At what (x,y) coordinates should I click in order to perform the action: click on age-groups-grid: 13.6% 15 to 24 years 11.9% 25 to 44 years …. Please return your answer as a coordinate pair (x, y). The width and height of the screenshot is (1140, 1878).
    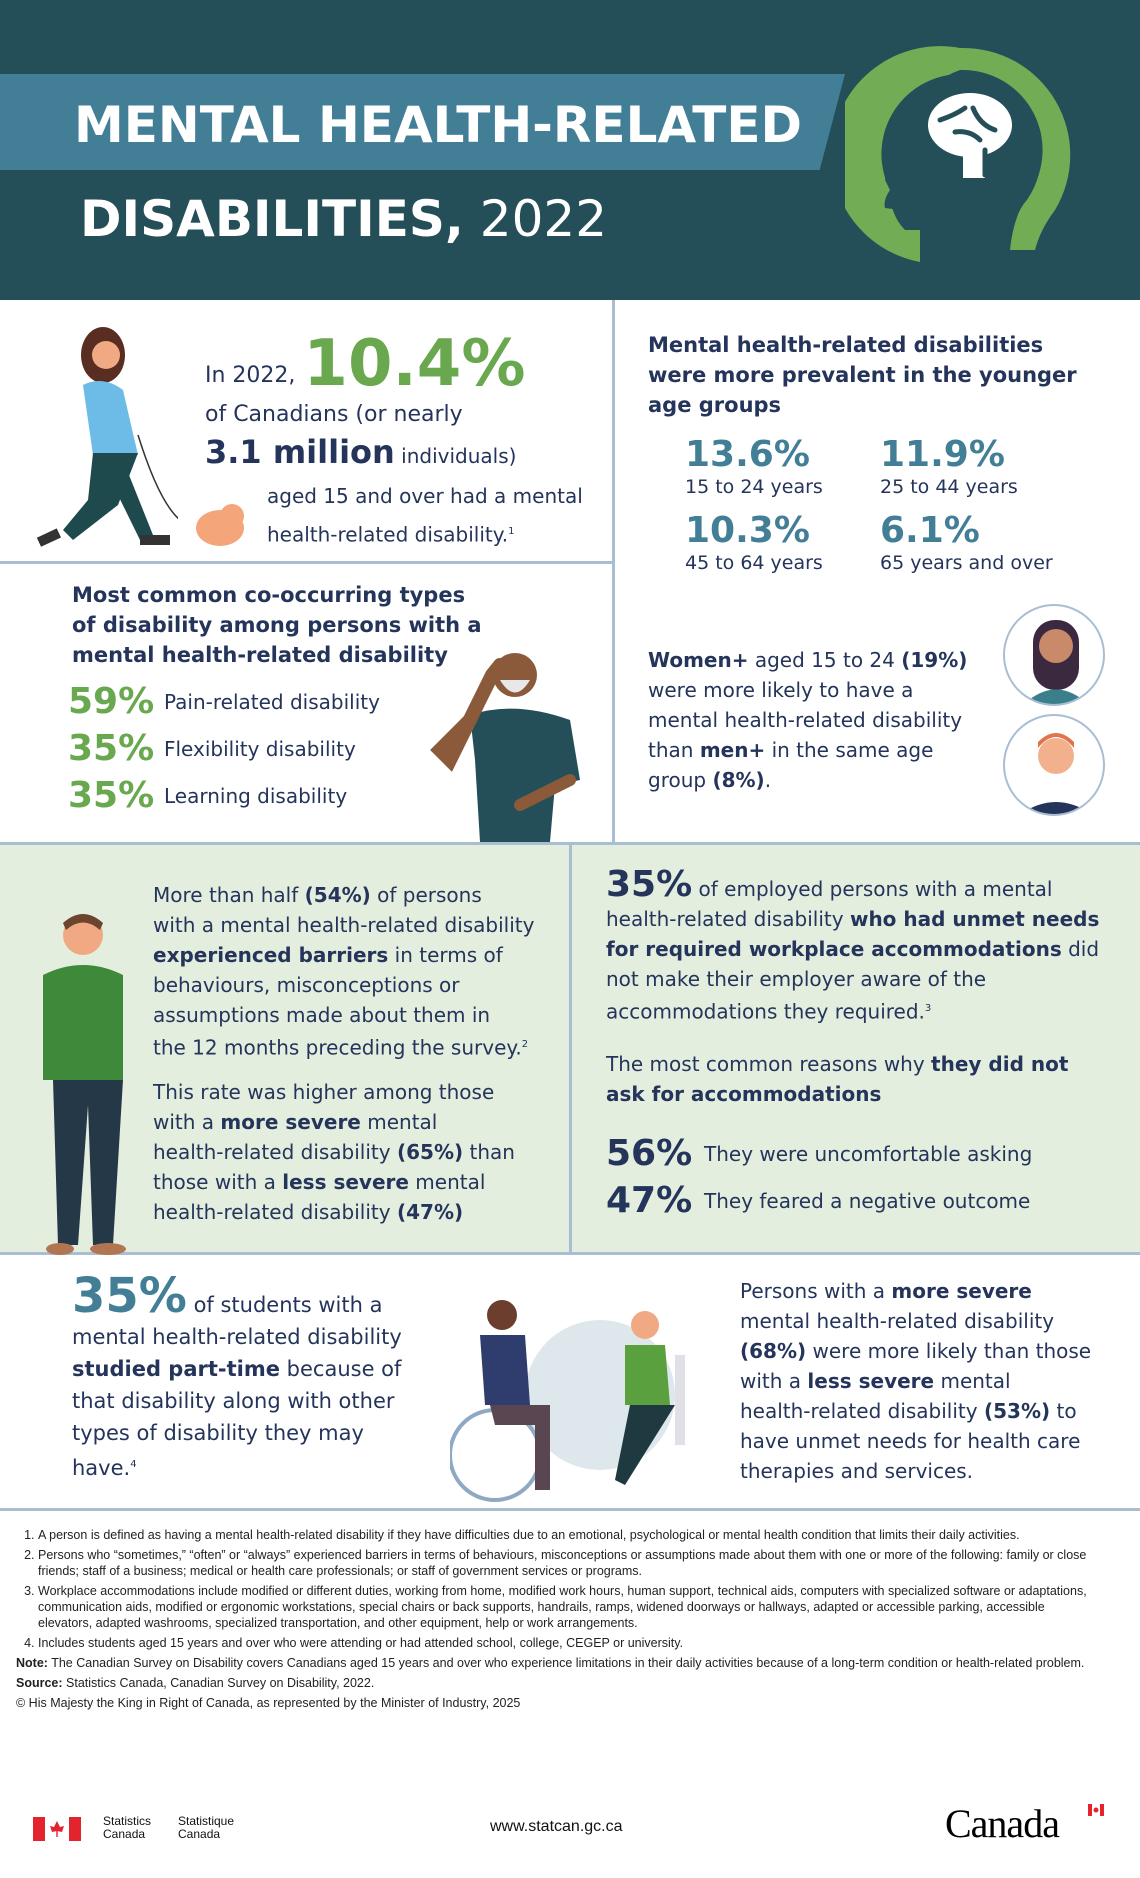
    Looking at the image, I should click on (895, 505).